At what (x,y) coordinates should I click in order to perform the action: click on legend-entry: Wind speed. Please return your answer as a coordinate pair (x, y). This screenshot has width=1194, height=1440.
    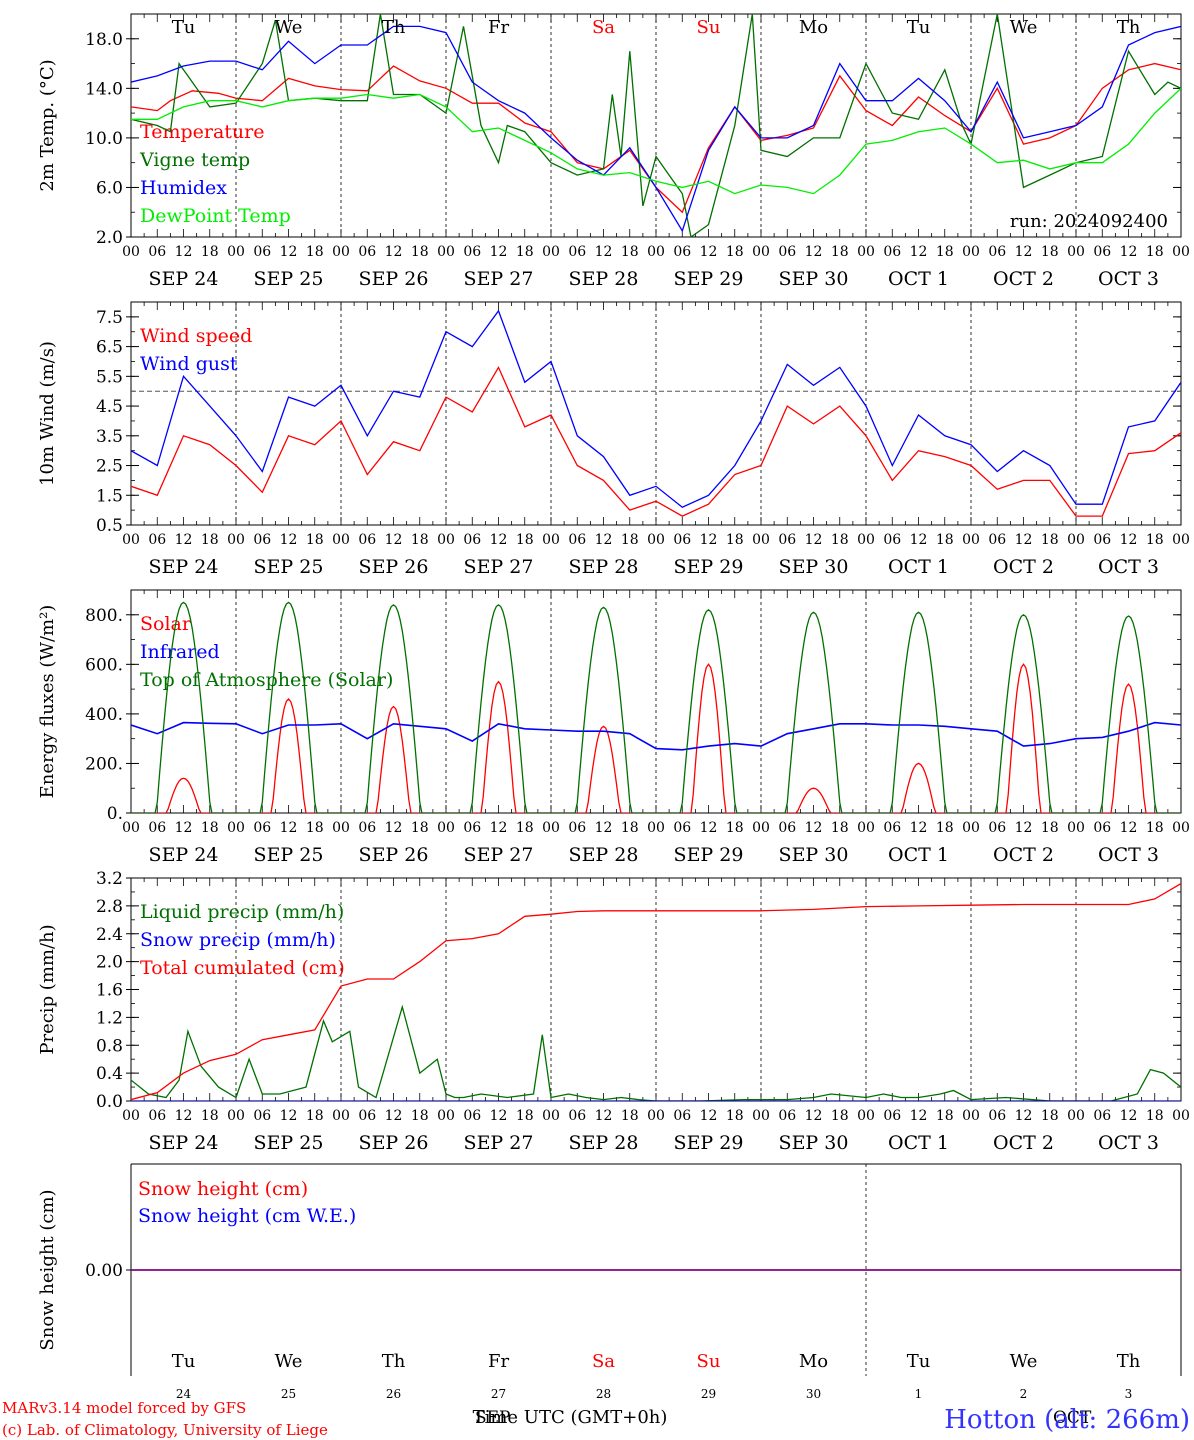
    Looking at the image, I should click on (196, 336).